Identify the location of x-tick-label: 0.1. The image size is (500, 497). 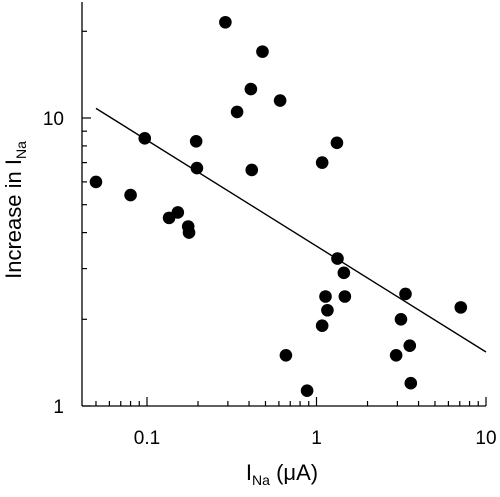
(147, 438).